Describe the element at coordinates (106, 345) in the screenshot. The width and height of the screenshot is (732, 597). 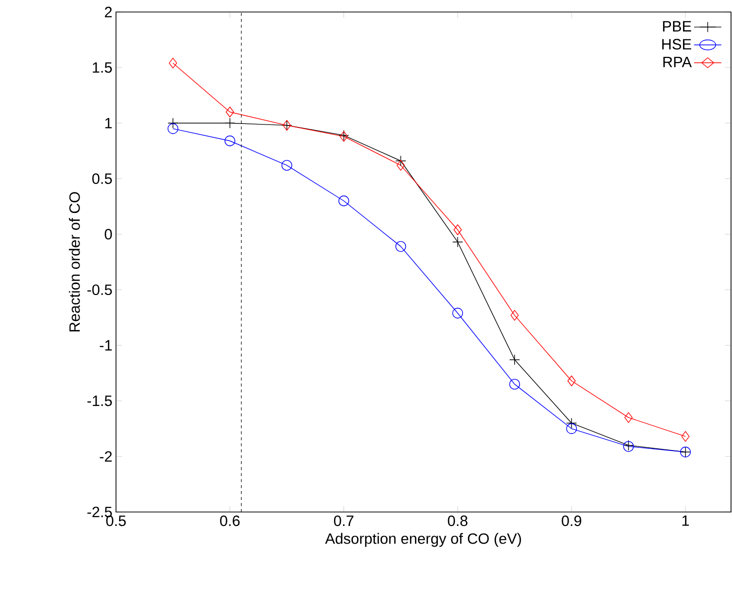
I see `y-tick-label: -1` at that location.